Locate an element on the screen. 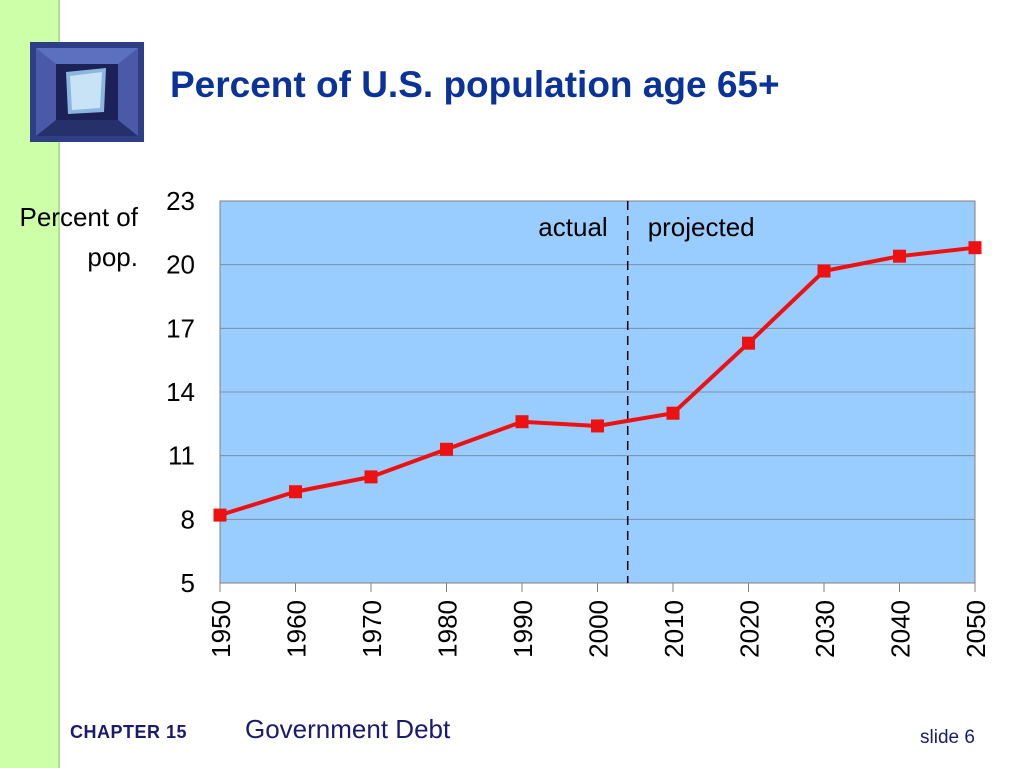 The width and height of the screenshot is (1024, 768). y-axis-ticks: 5 8 11 14 17 20 23 is located at coordinates (180, 392).